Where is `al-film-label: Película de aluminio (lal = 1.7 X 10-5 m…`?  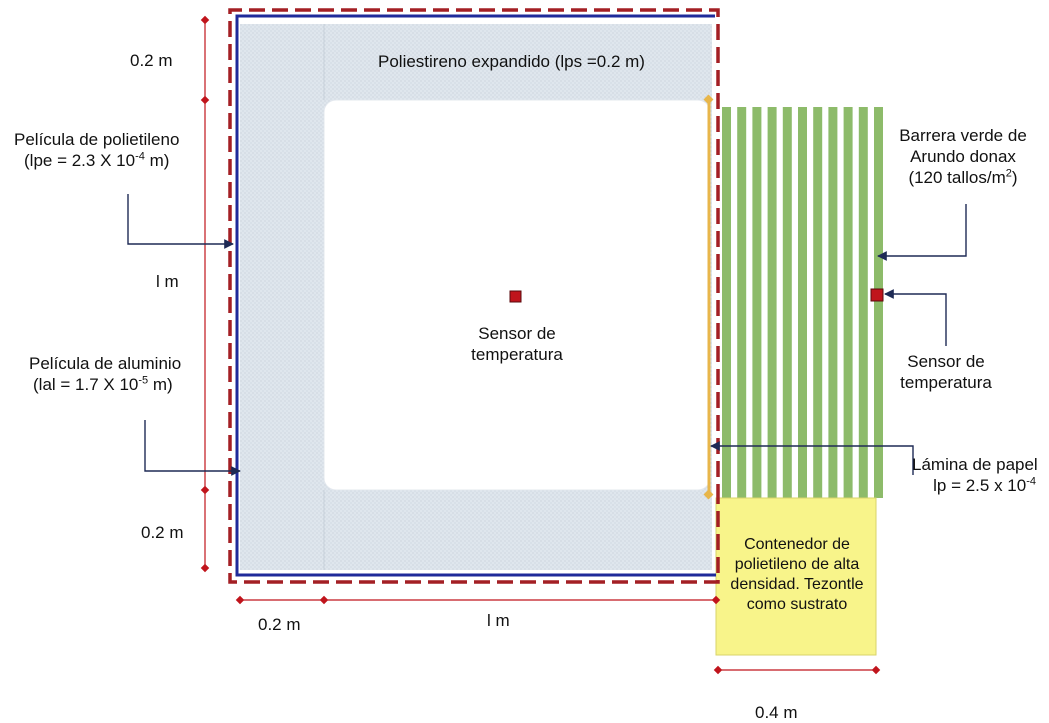 al-film-label: Película de aluminio (lal = 1.7 X 10-5 m… is located at coordinates (105, 374).